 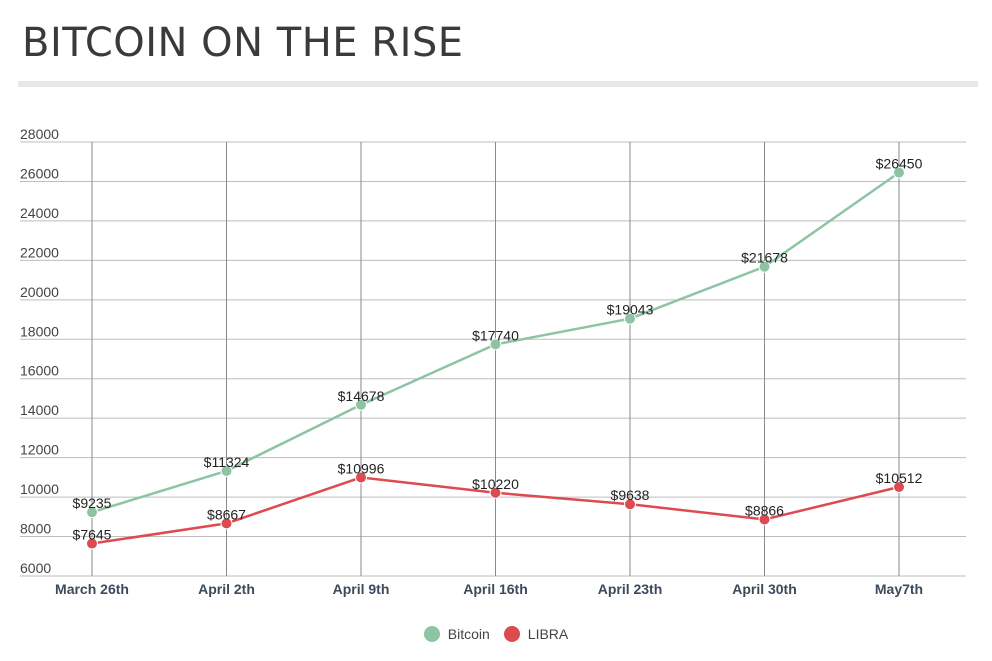 What do you see at coordinates (496, 634) in the screenshot?
I see `chart-legend: Bitcoin LIBRA` at bounding box center [496, 634].